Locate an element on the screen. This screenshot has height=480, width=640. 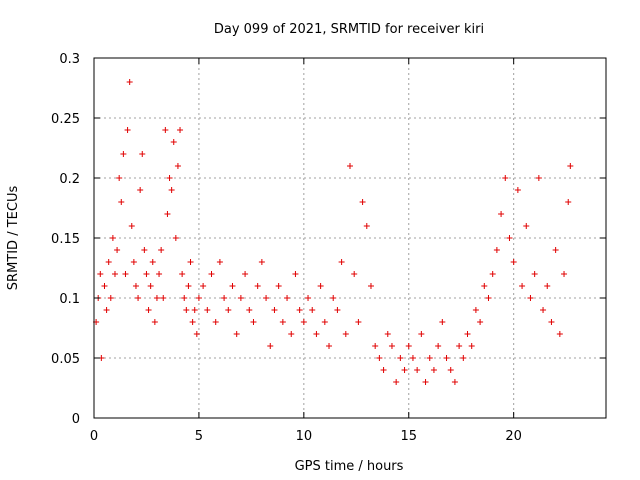
y-tick-label: 0.2 is located at coordinates (69, 179).